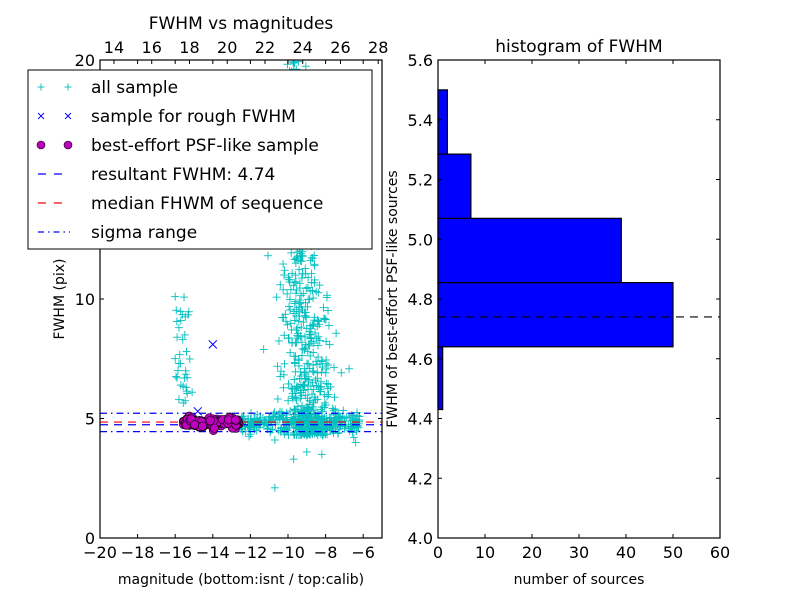  What do you see at coordinates (420, 180) in the screenshot?
I see `y-tick-label: 5.2` at bounding box center [420, 180].